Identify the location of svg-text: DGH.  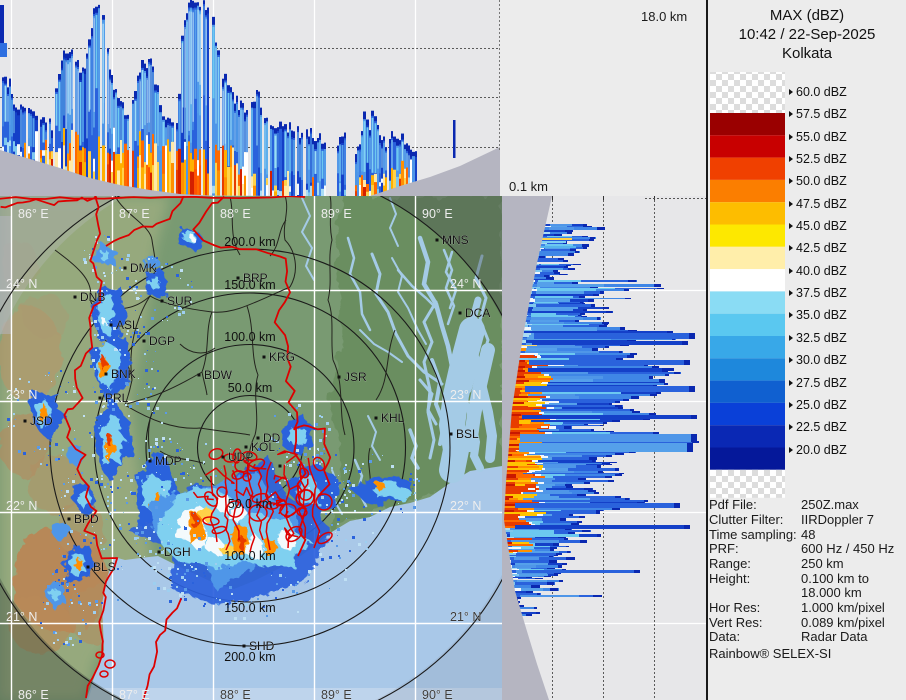
(177, 552).